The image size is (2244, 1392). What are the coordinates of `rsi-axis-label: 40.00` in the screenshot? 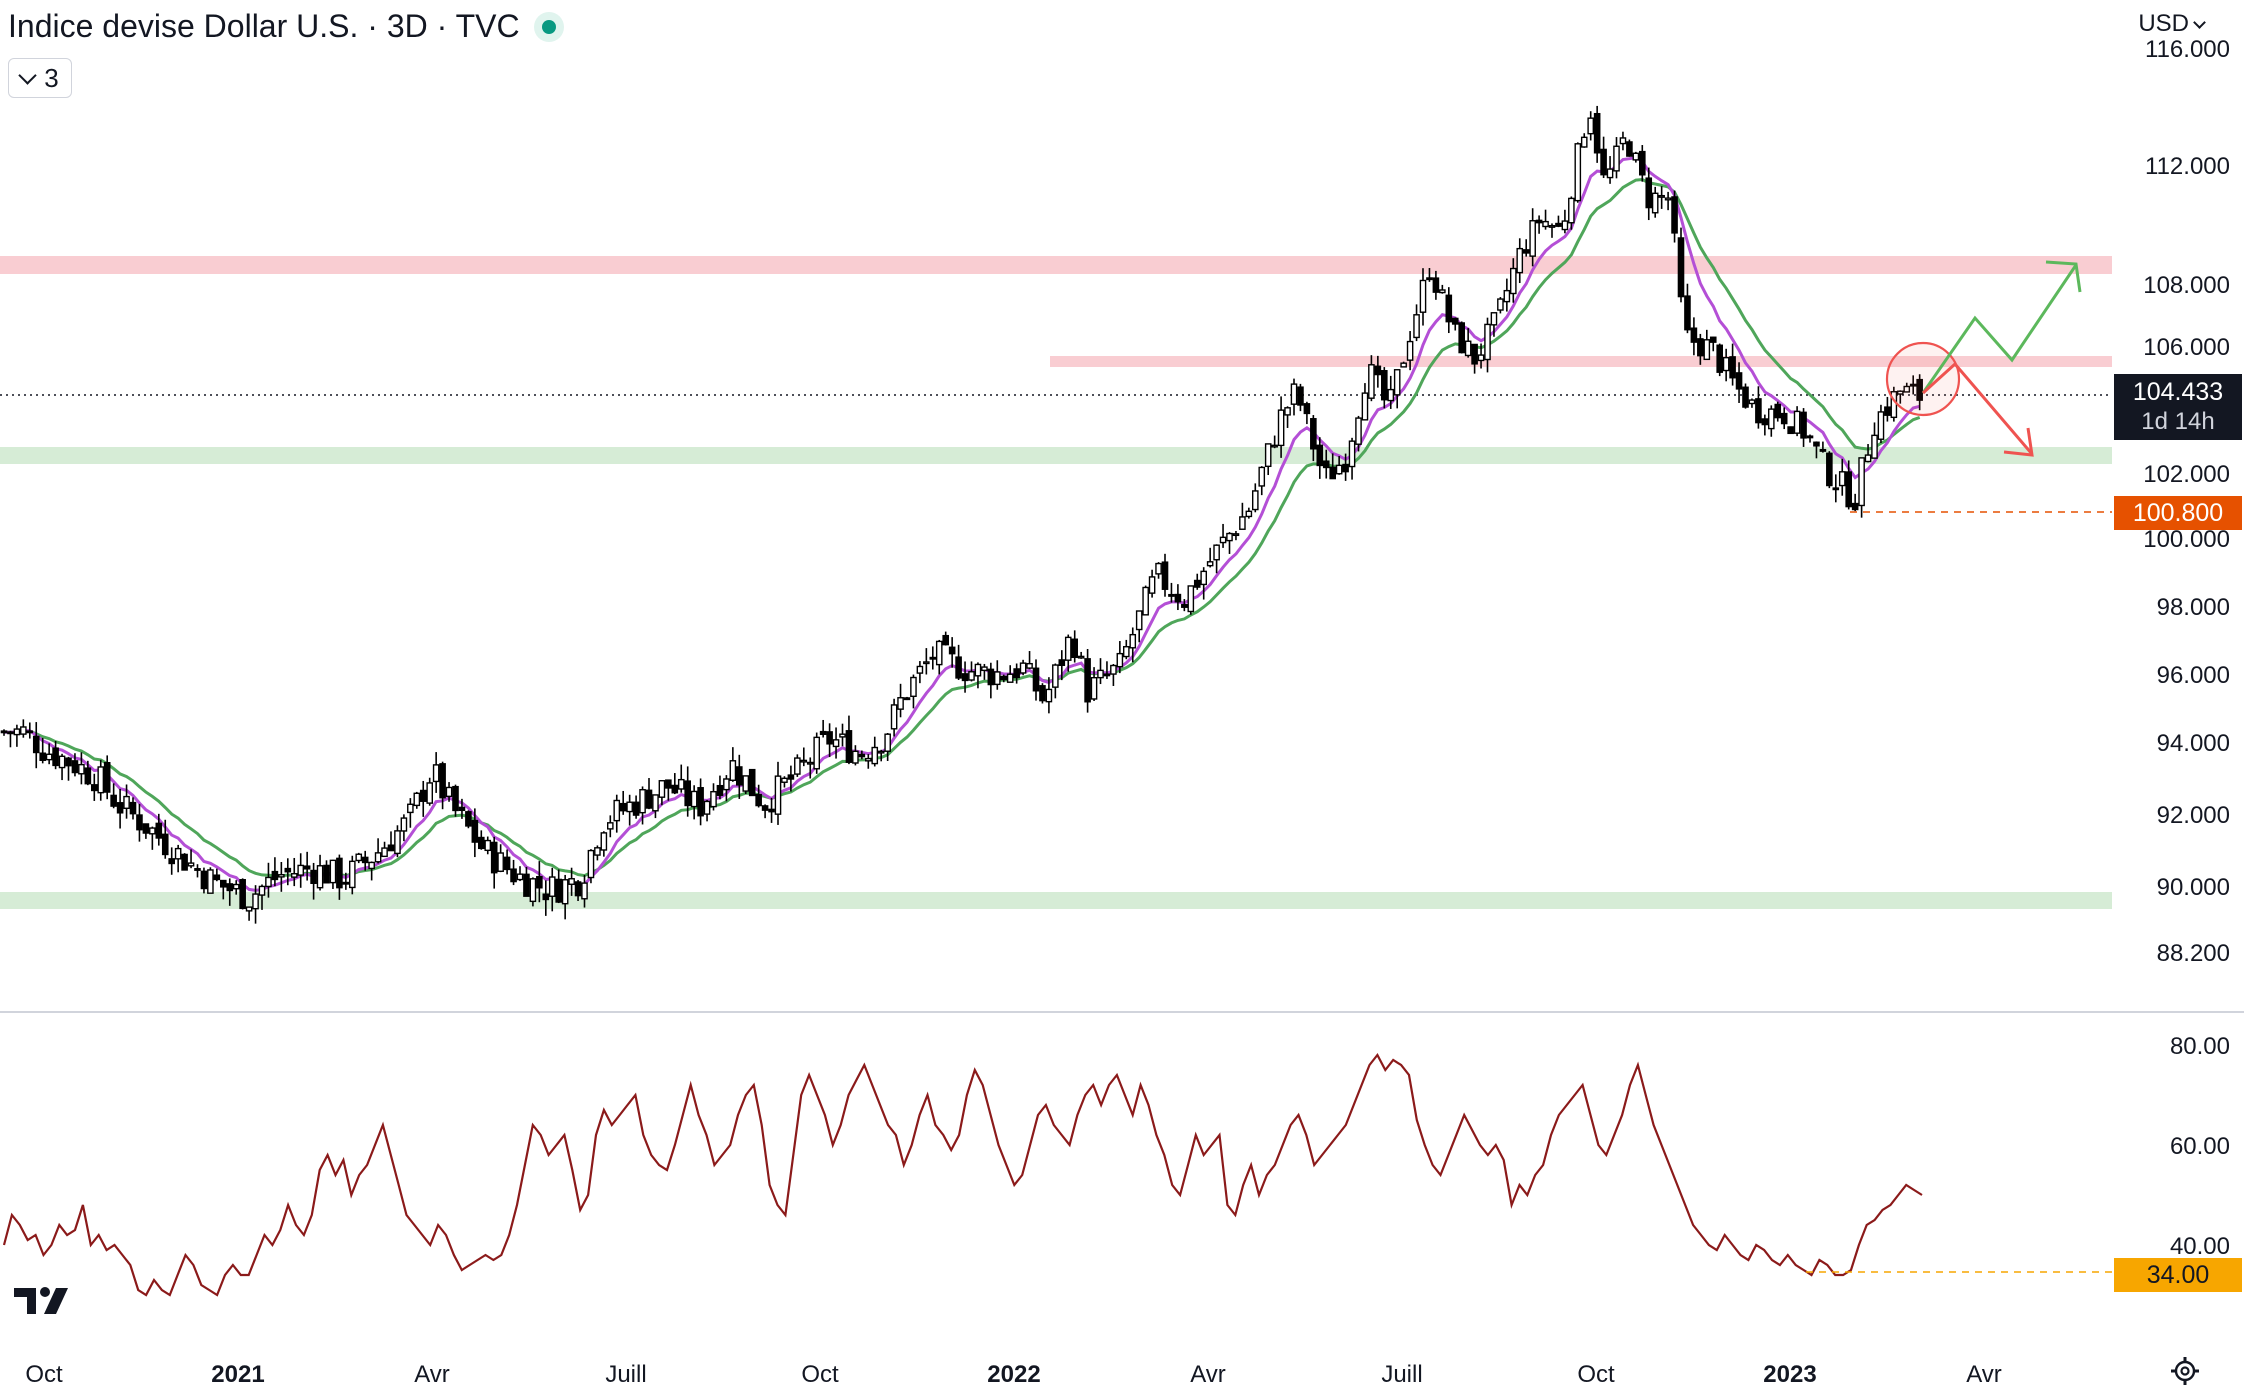 It's located at (2200, 1246).